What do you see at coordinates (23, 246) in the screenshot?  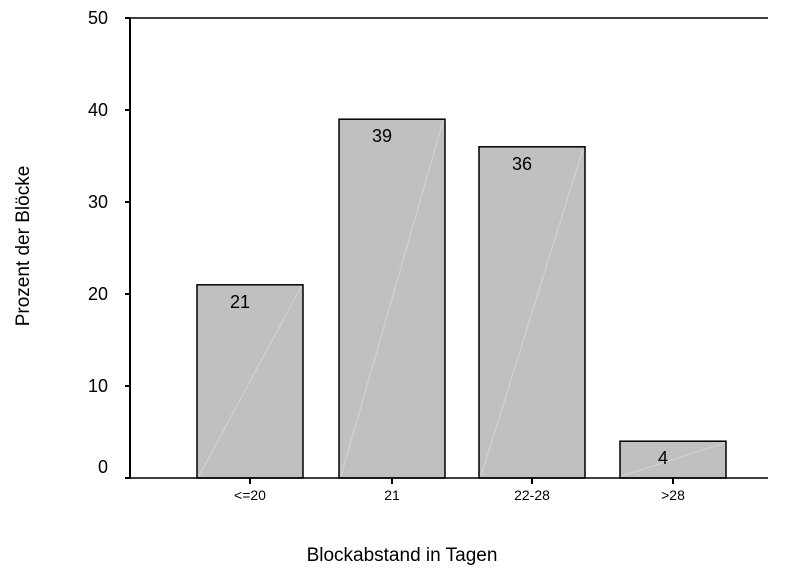 I see `y-axis-title: Prozent der Blöcke` at bounding box center [23, 246].